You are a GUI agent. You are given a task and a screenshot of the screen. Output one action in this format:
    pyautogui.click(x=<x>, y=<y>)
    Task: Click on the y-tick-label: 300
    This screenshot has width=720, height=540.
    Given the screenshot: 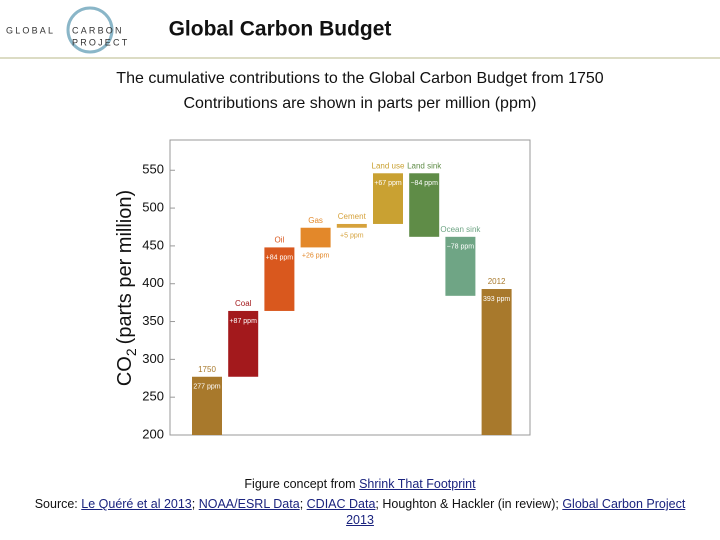 What is the action you would take?
    pyautogui.click(x=153, y=358)
    